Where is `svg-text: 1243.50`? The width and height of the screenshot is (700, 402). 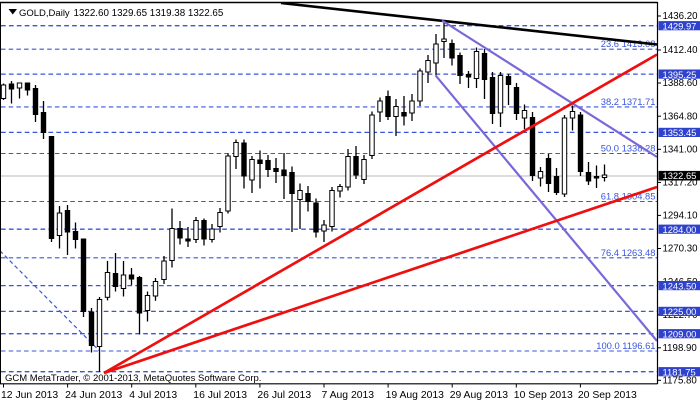
svg-text: 1243.50 is located at coordinates (680, 285).